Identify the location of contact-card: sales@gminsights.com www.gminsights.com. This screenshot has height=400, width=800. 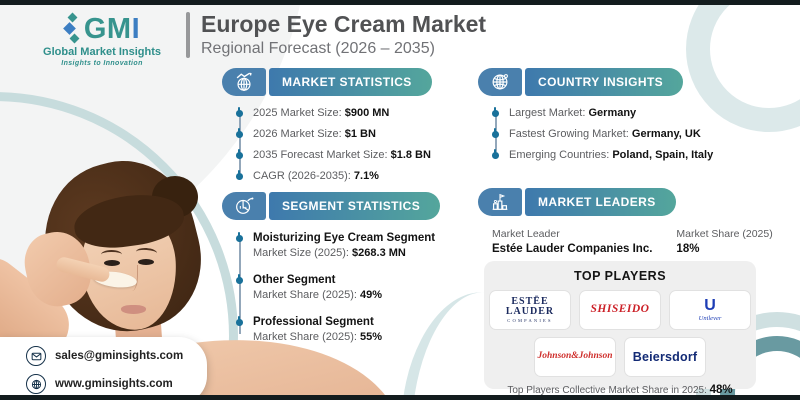
(104, 368).